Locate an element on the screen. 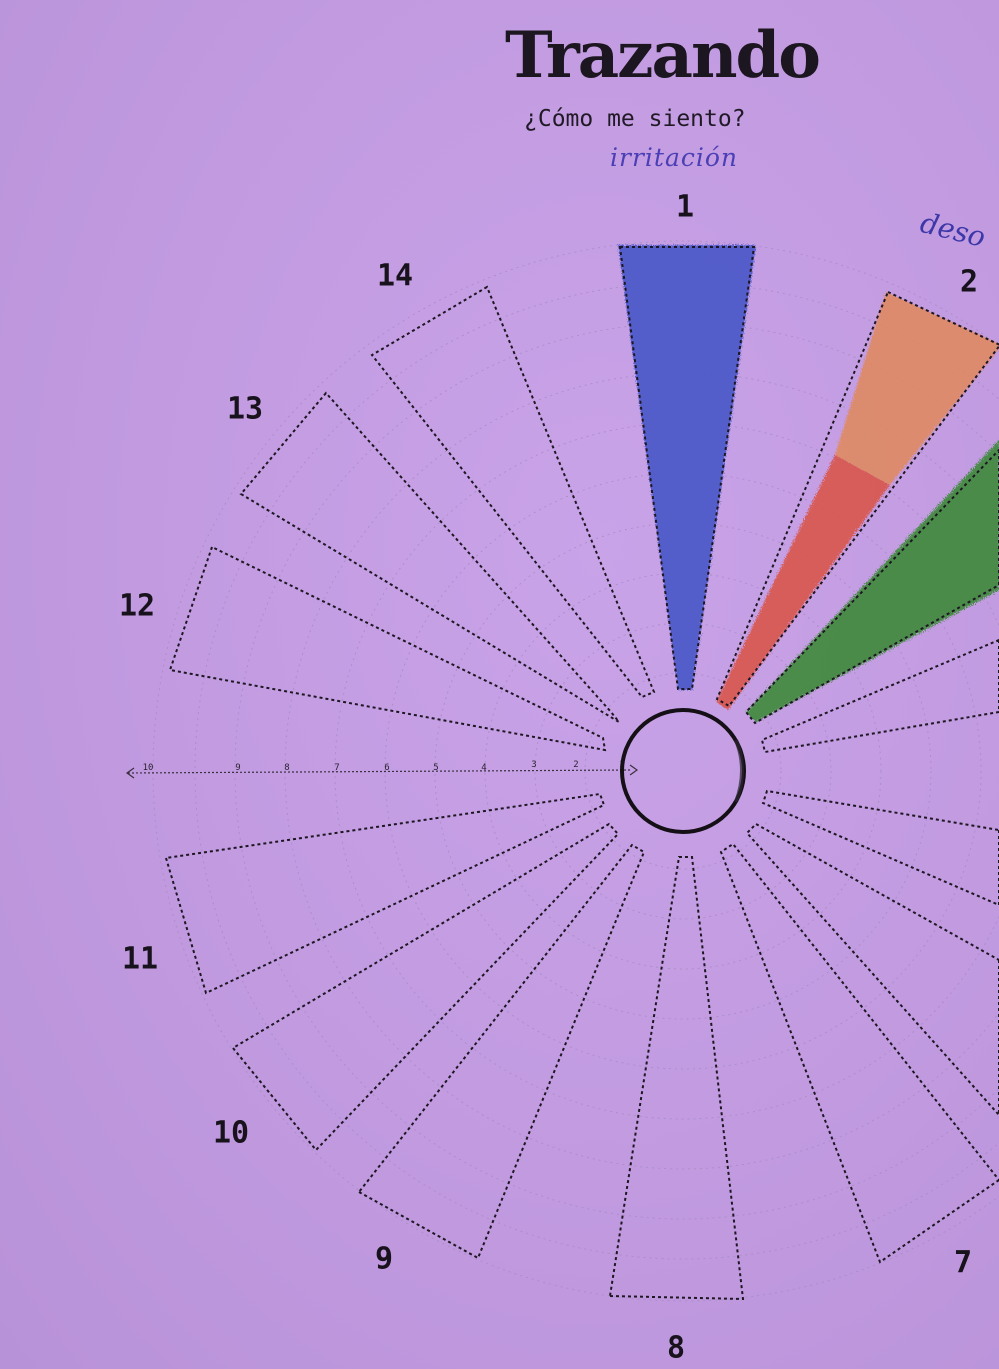 The width and height of the screenshot is (999, 1369). page-subtitle: ¿Cómo me siento? is located at coordinates (635, 119).